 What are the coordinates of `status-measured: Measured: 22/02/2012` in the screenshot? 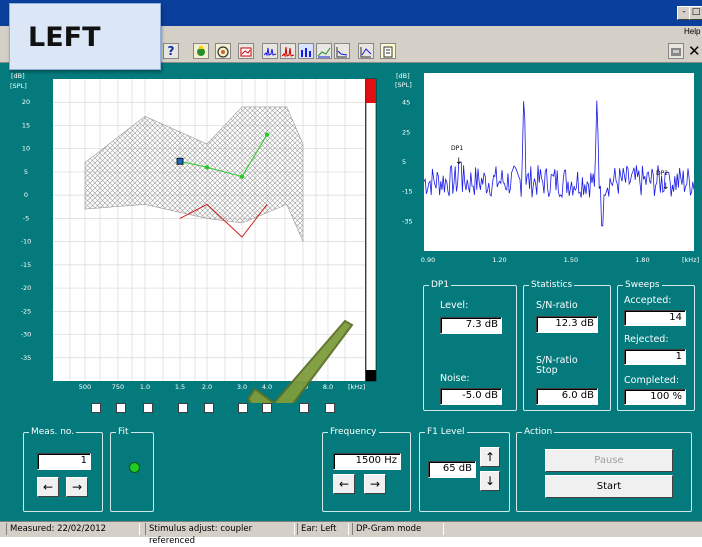 It's located at (73, 529).